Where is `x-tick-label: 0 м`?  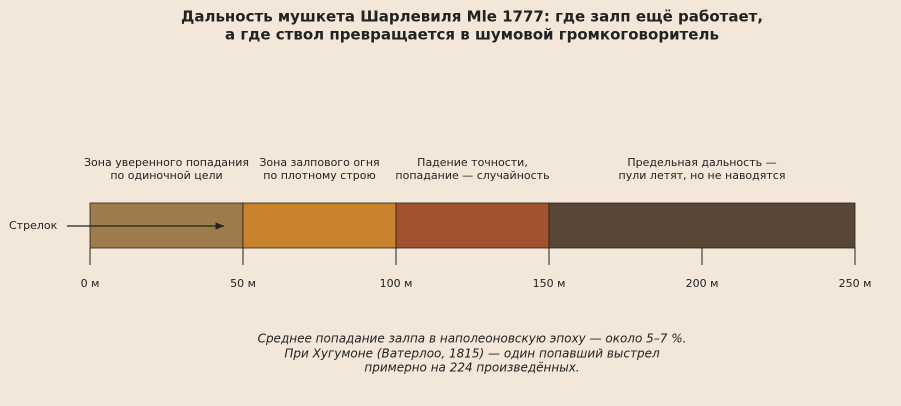 x-tick-label: 0 м is located at coordinates (90, 283).